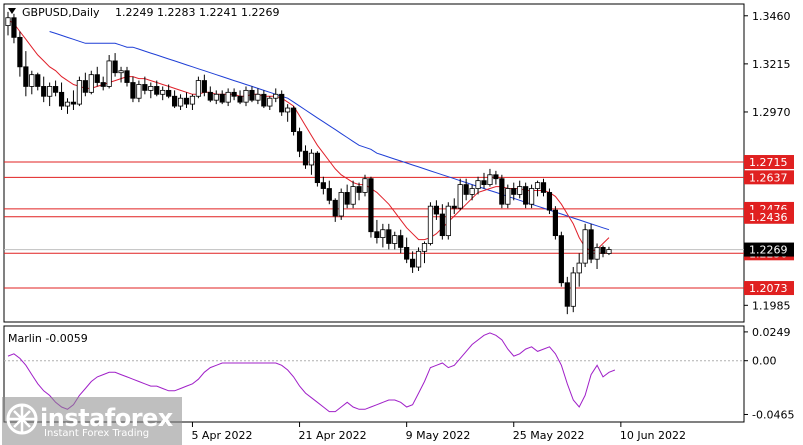  Describe the element at coordinates (92, 421) in the screenshot. I see `instaforex-watermark` at that location.